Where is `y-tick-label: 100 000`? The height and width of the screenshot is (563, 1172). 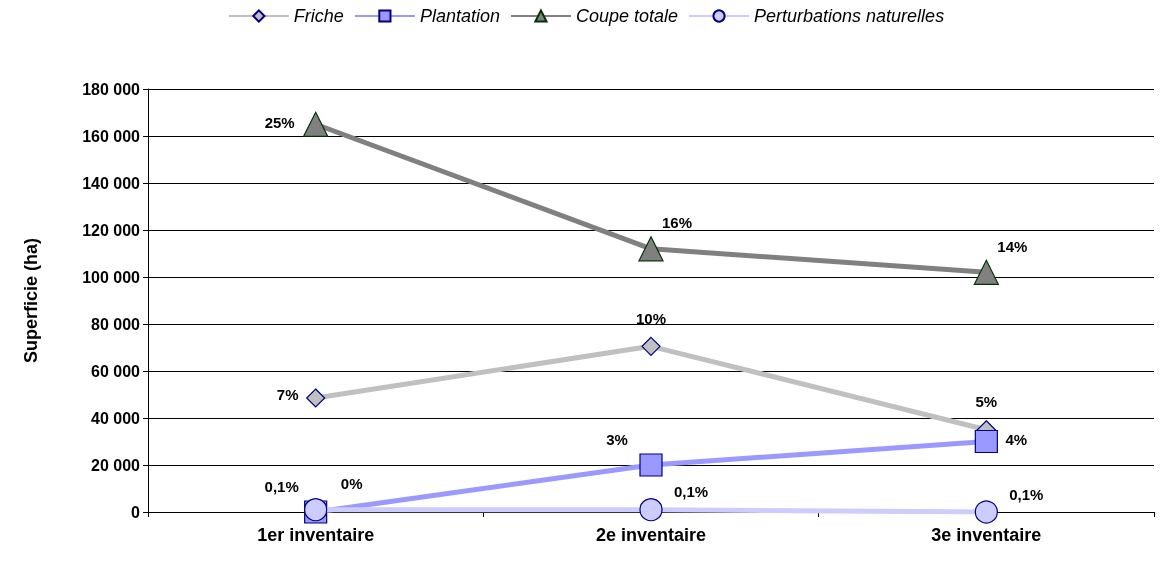 y-tick-label: 100 000 is located at coordinates (111, 277).